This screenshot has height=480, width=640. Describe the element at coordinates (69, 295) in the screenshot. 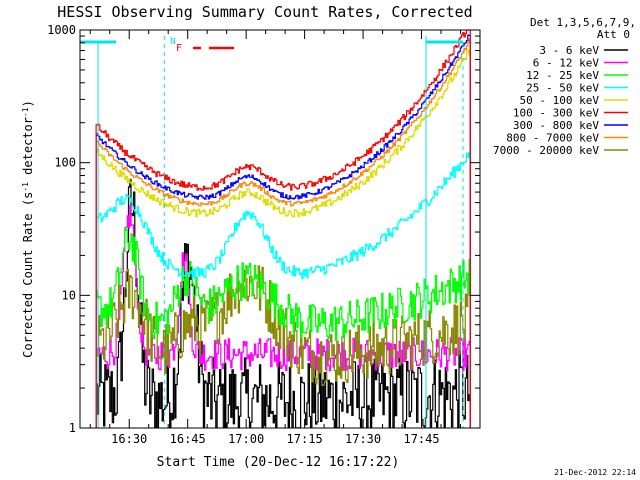

I see `y-tick-label: 10` at that location.